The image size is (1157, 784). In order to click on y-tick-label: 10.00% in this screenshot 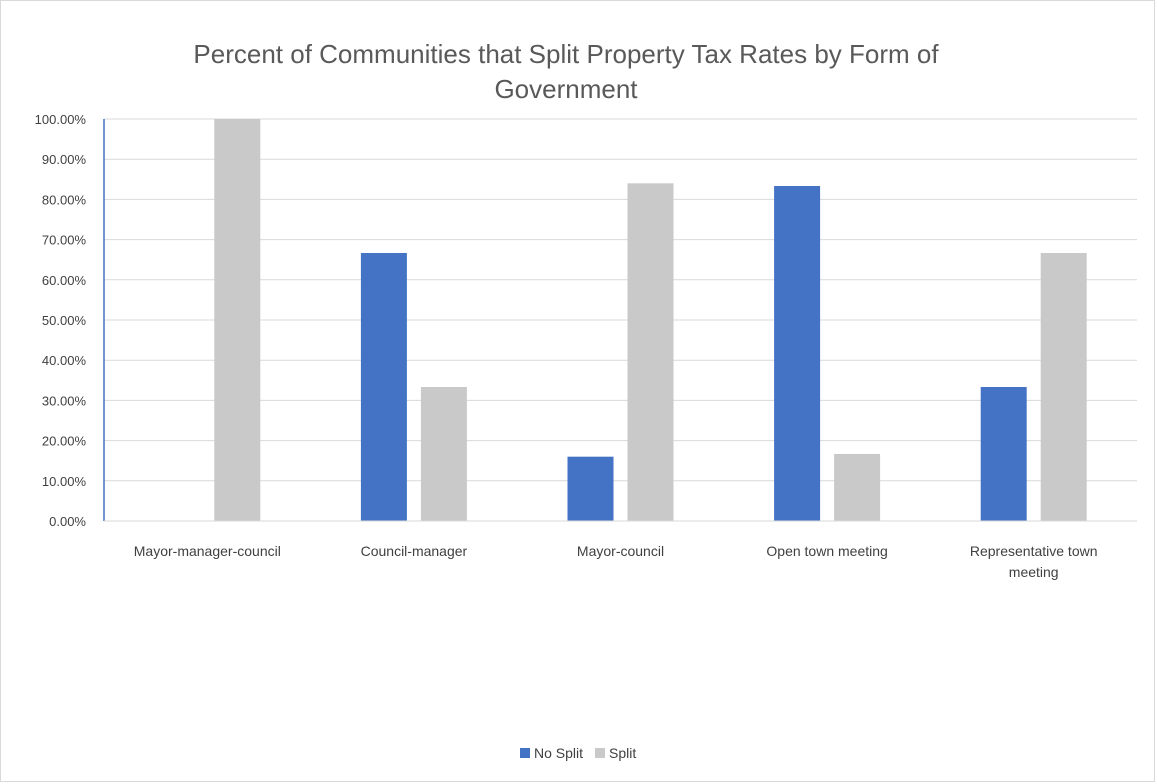, I will do `click(64, 481)`.